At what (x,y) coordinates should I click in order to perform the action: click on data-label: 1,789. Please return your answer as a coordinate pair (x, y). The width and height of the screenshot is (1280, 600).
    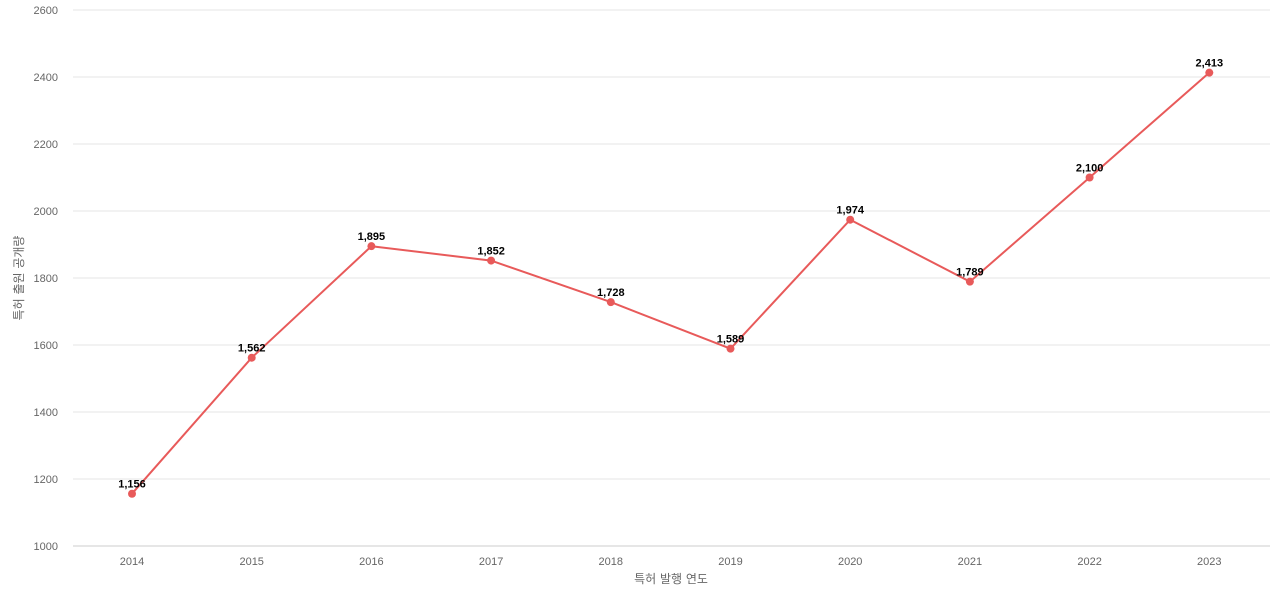
    Looking at the image, I should click on (970, 273).